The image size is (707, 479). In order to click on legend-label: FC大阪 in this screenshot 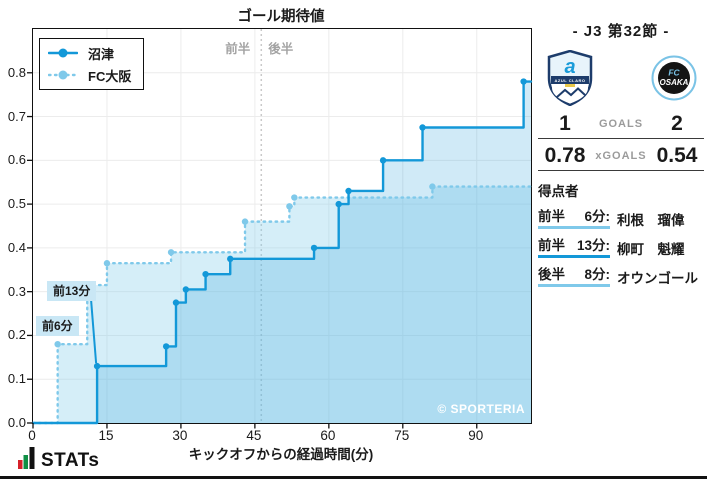, I will do `click(110, 76)`.